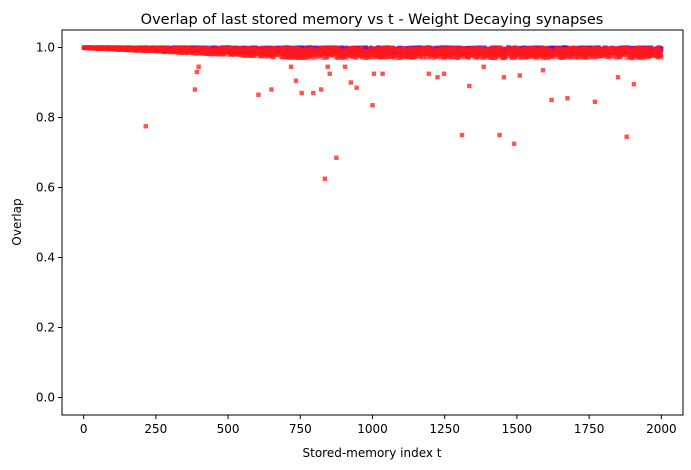  I want to click on x-tick-label: 1250, so click(444, 429).